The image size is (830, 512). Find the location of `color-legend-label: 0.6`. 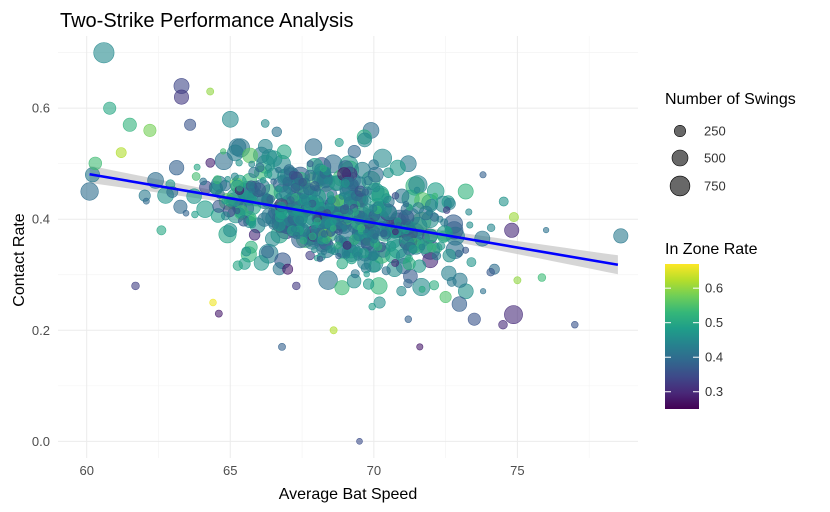

color-legend-label: 0.6 is located at coordinates (714, 288).